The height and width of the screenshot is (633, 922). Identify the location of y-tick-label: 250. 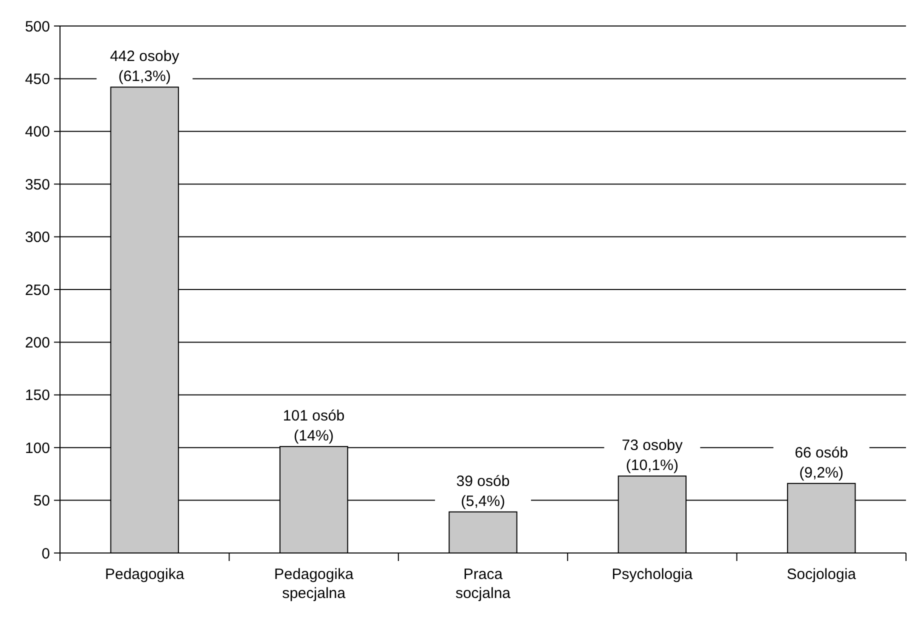
(37, 290).